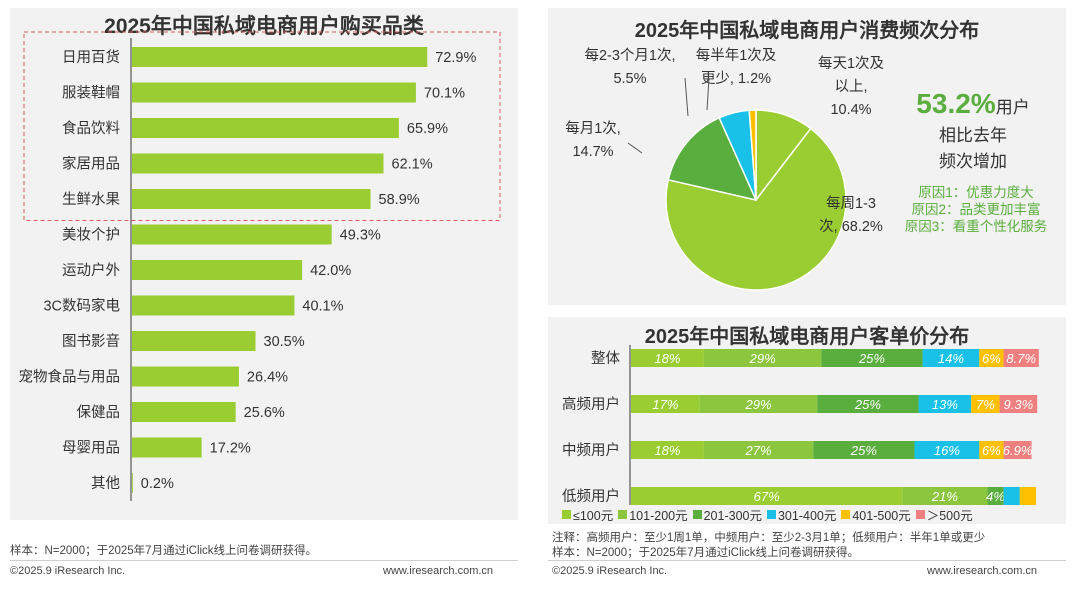 The image size is (1080, 597). Describe the element at coordinates (949, 516) in the screenshot. I see `legend-label: ＞500元` at that location.